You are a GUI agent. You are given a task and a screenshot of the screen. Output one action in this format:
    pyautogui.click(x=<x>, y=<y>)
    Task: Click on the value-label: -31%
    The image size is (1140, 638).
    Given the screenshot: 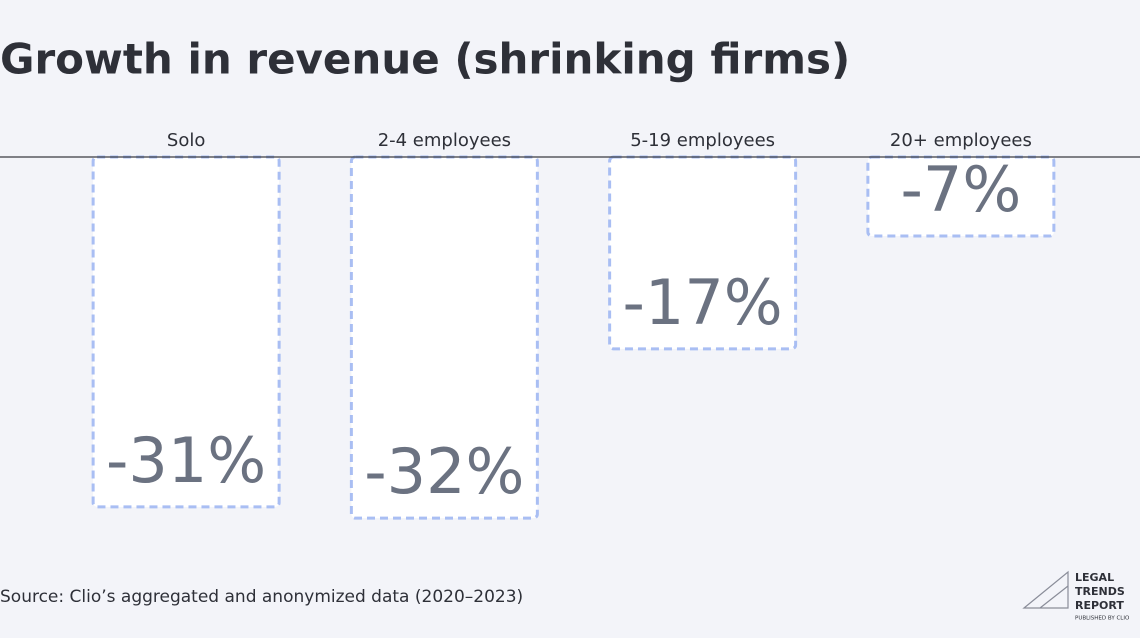 What is the action you would take?
    pyautogui.click(x=186, y=460)
    